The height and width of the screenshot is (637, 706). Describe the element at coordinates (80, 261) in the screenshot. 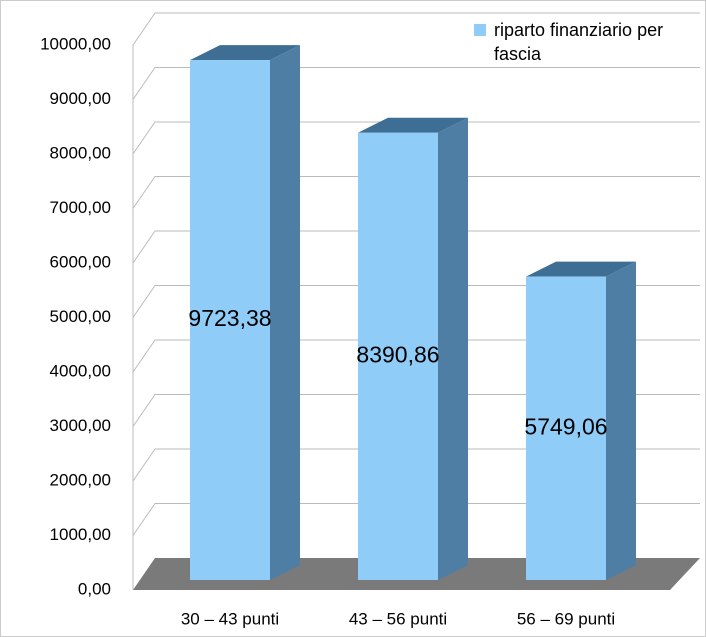

I see `y-tick-label: 6000,00` at that location.